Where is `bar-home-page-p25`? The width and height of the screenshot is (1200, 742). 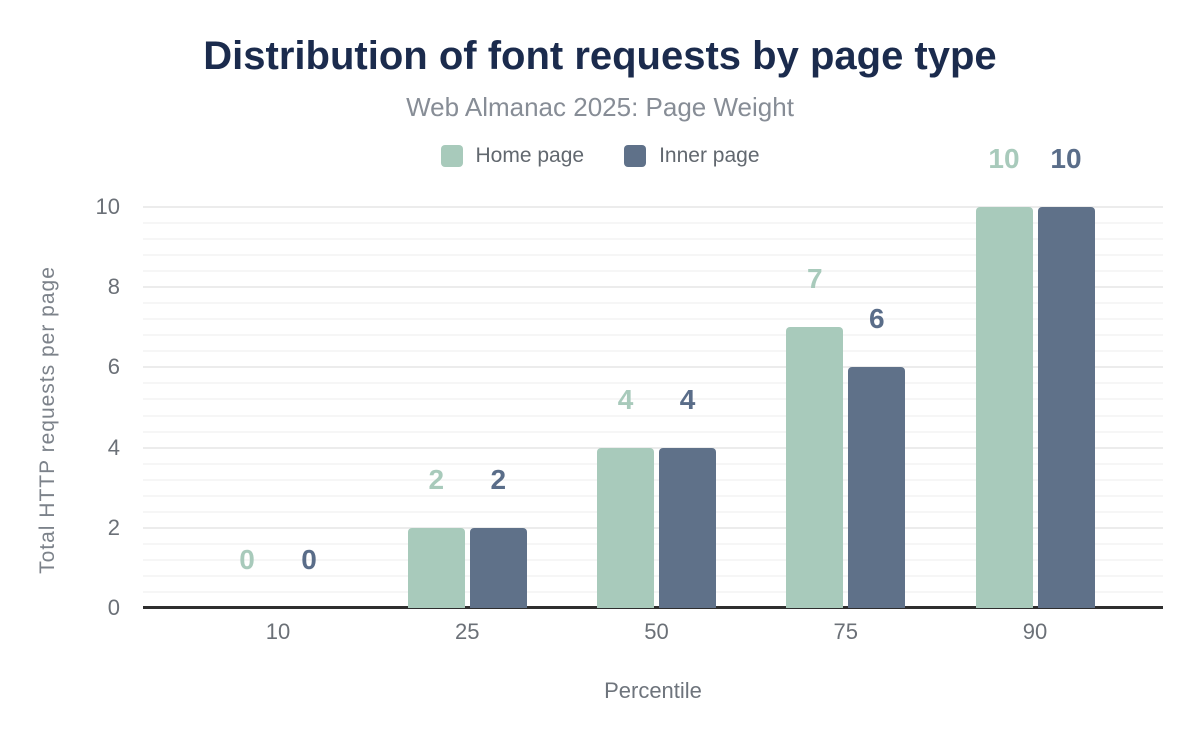
bar-home-page-p25 is located at coordinates (436, 567).